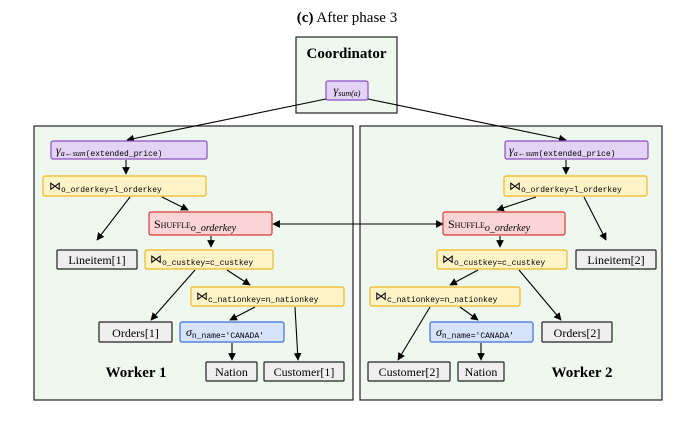  I want to click on worker-1-select-box, so click(232, 332).